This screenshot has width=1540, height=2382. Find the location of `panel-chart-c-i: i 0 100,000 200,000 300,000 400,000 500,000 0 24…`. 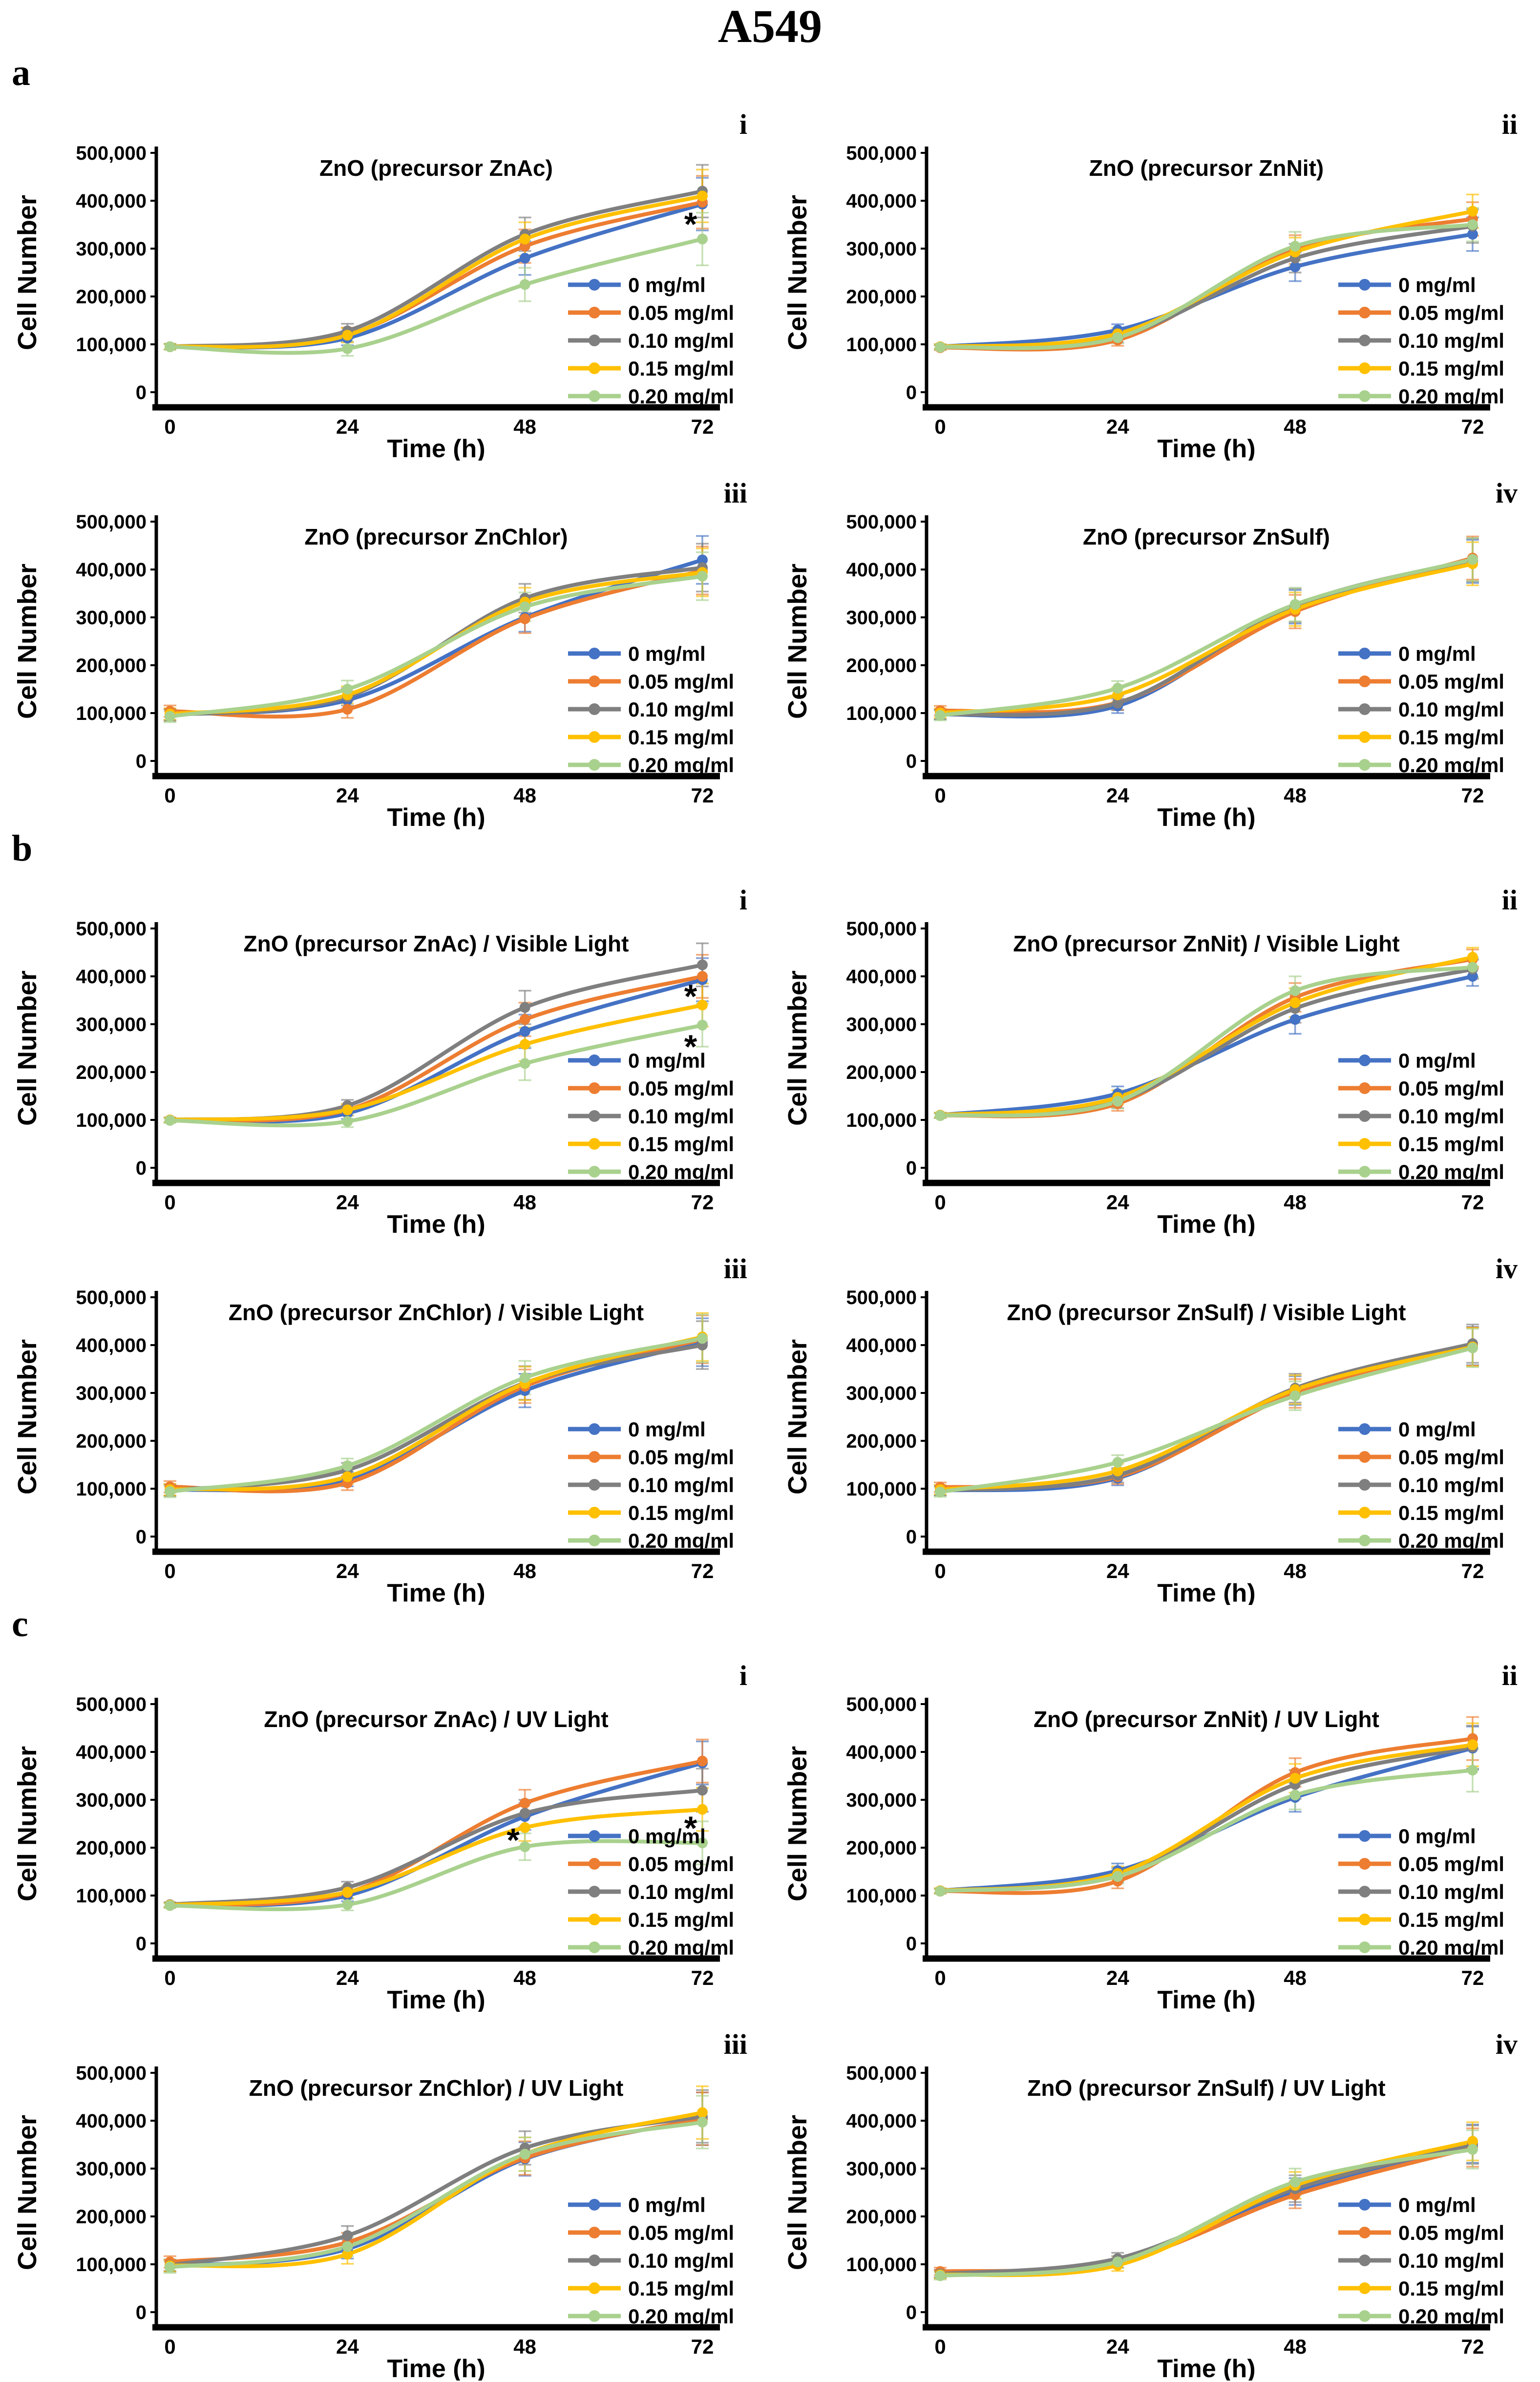

panel-chart-c-i: i 0 100,000 200,000 300,000 400,000 500,000 0 24… is located at coordinates (380, 1836).